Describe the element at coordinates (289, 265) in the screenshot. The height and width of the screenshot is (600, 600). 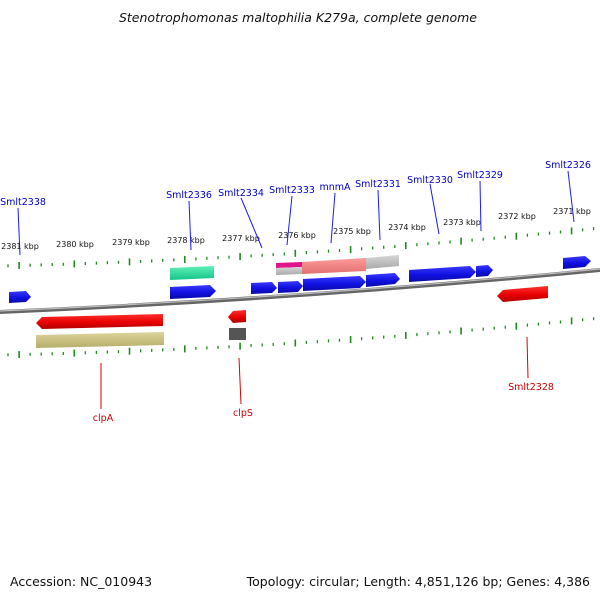
I see `magenta-feature` at that location.